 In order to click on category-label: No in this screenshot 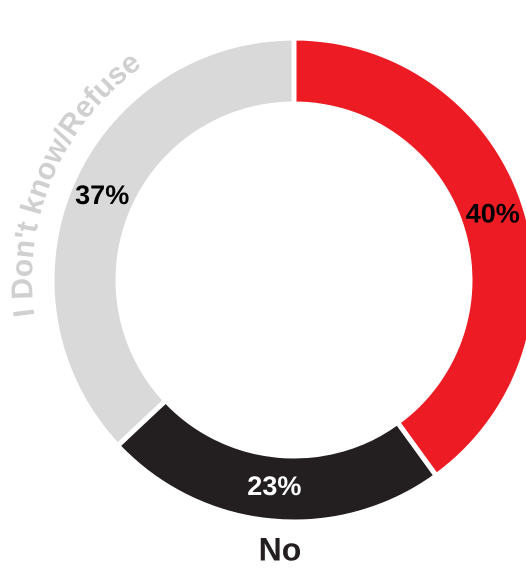, I will do `click(280, 549)`.